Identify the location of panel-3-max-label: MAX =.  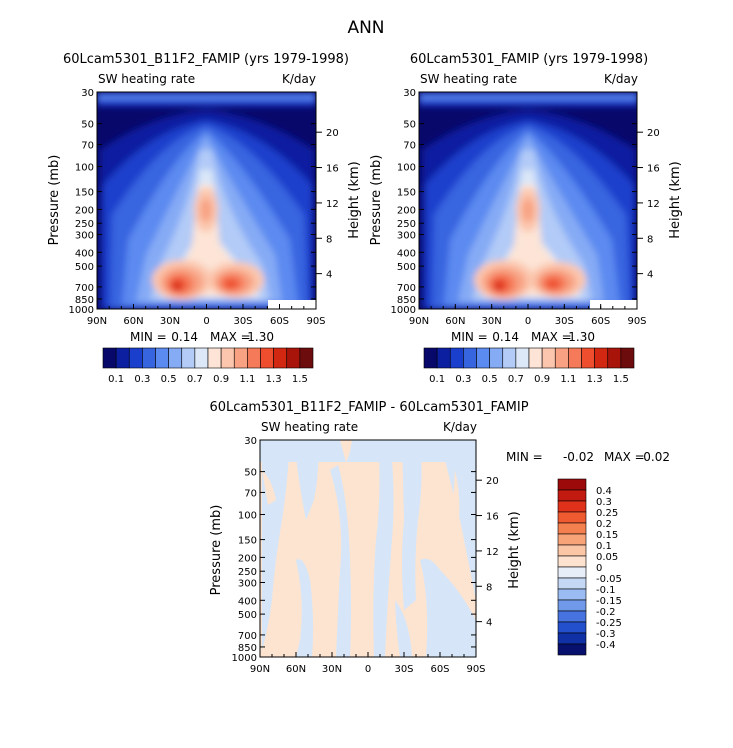
(624, 457).